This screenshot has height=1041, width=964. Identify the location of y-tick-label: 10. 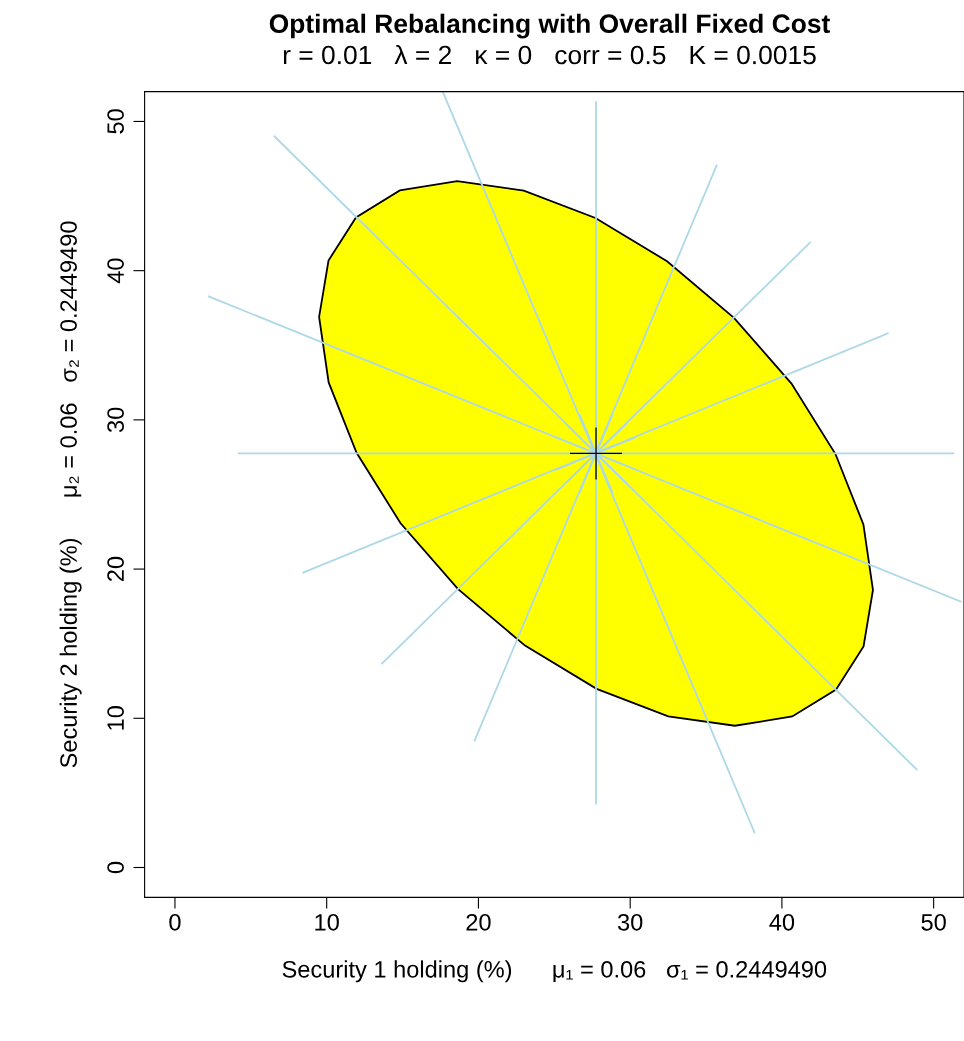
(115, 718).